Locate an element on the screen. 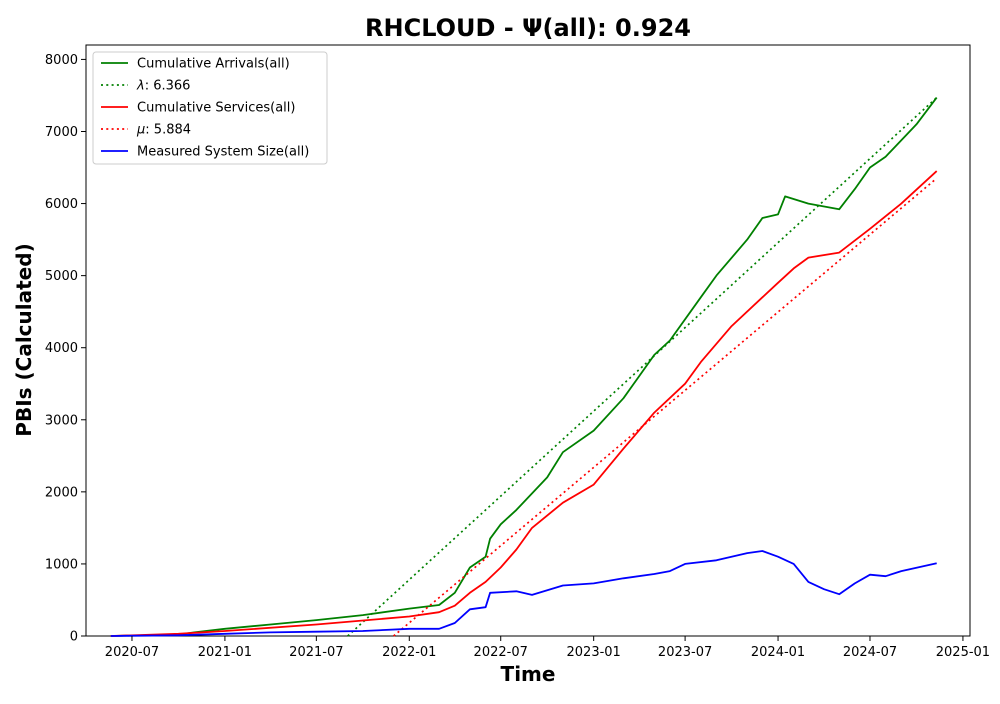  legend-label: μ: 5.884 is located at coordinates (163, 130).